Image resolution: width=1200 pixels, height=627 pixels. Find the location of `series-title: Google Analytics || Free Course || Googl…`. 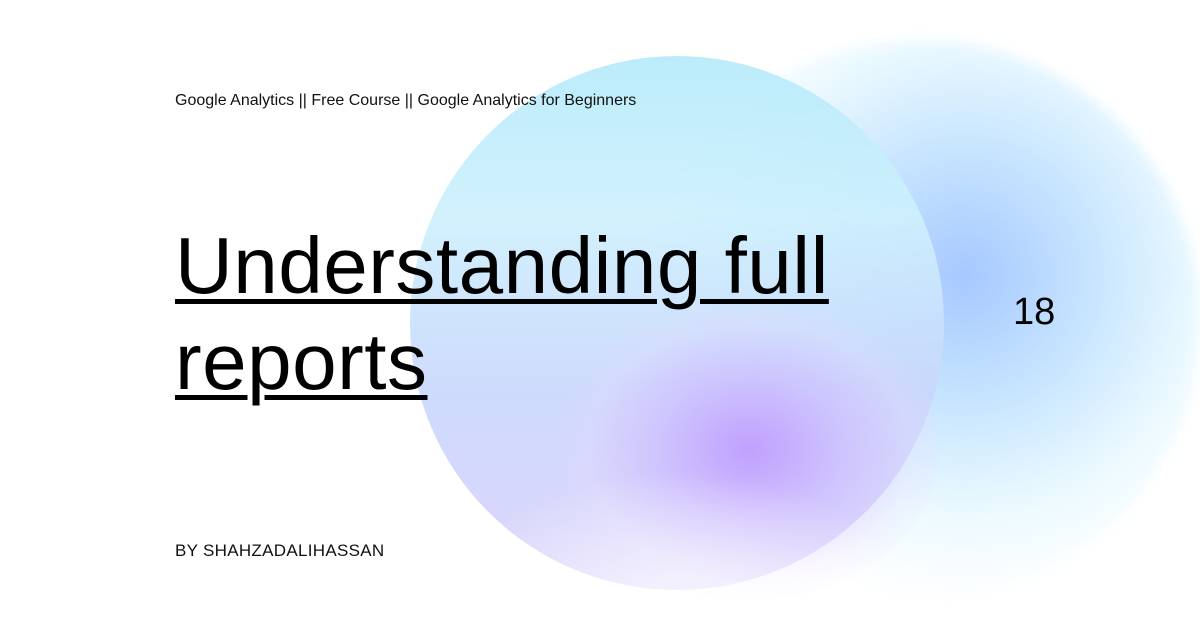

series-title: Google Analytics || Free Course || Googl… is located at coordinates (406, 100).